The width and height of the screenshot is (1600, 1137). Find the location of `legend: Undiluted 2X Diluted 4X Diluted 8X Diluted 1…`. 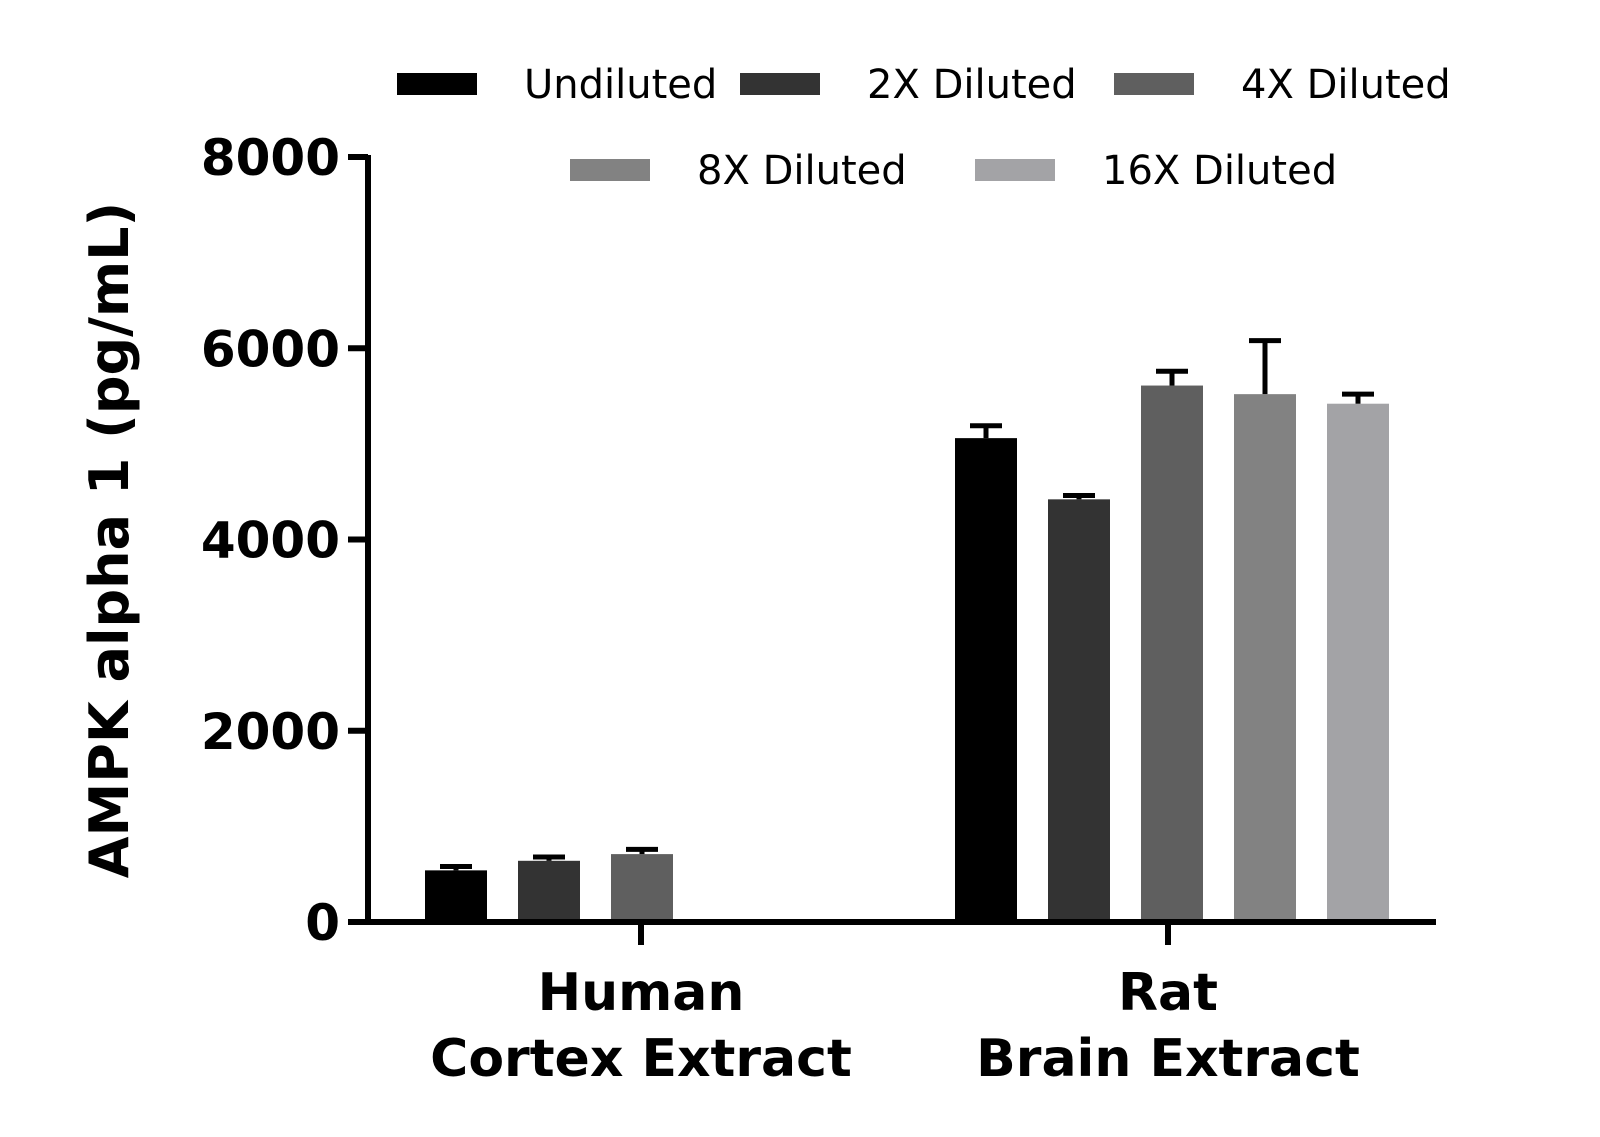

legend: Undiluted 2X Diluted 4X Diluted 8X Diluted 1… is located at coordinates (924, 128).